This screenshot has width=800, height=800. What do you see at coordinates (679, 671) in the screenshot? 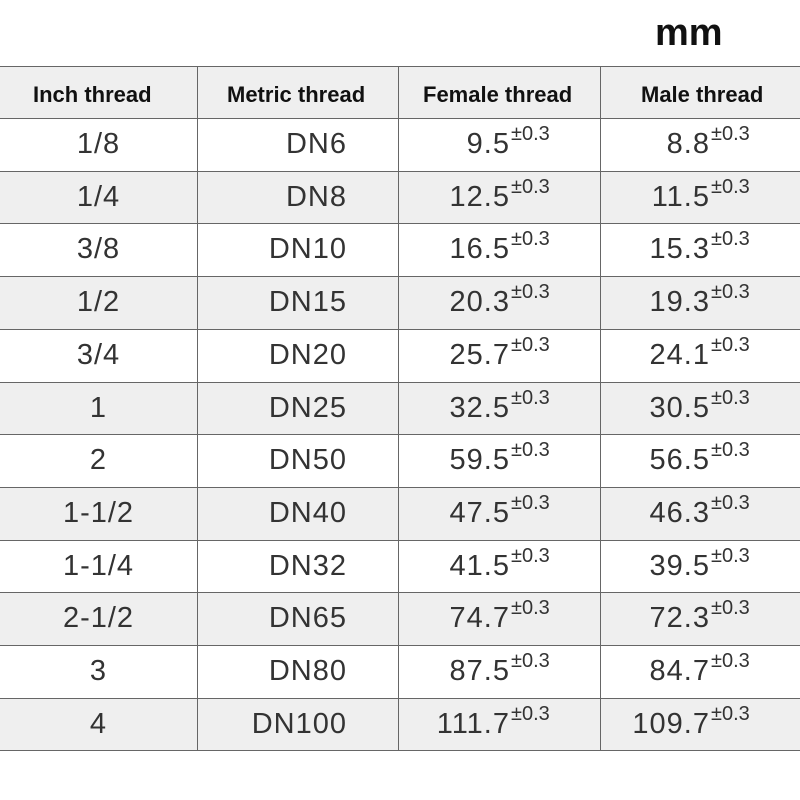
I see `male-value: 84.7` at bounding box center [679, 671].